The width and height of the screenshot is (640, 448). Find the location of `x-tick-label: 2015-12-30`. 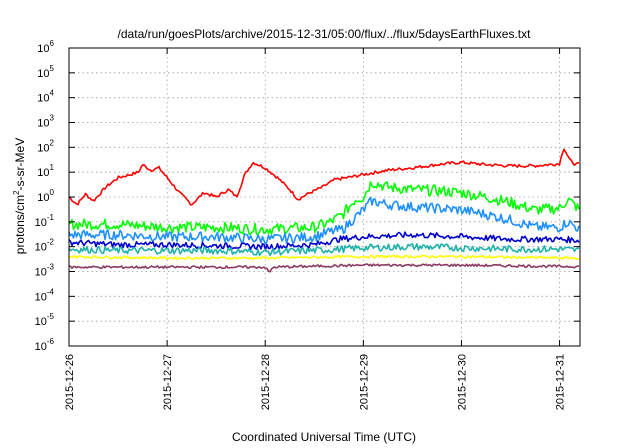

x-tick-label: 2015-12-30 is located at coordinates (462, 382).